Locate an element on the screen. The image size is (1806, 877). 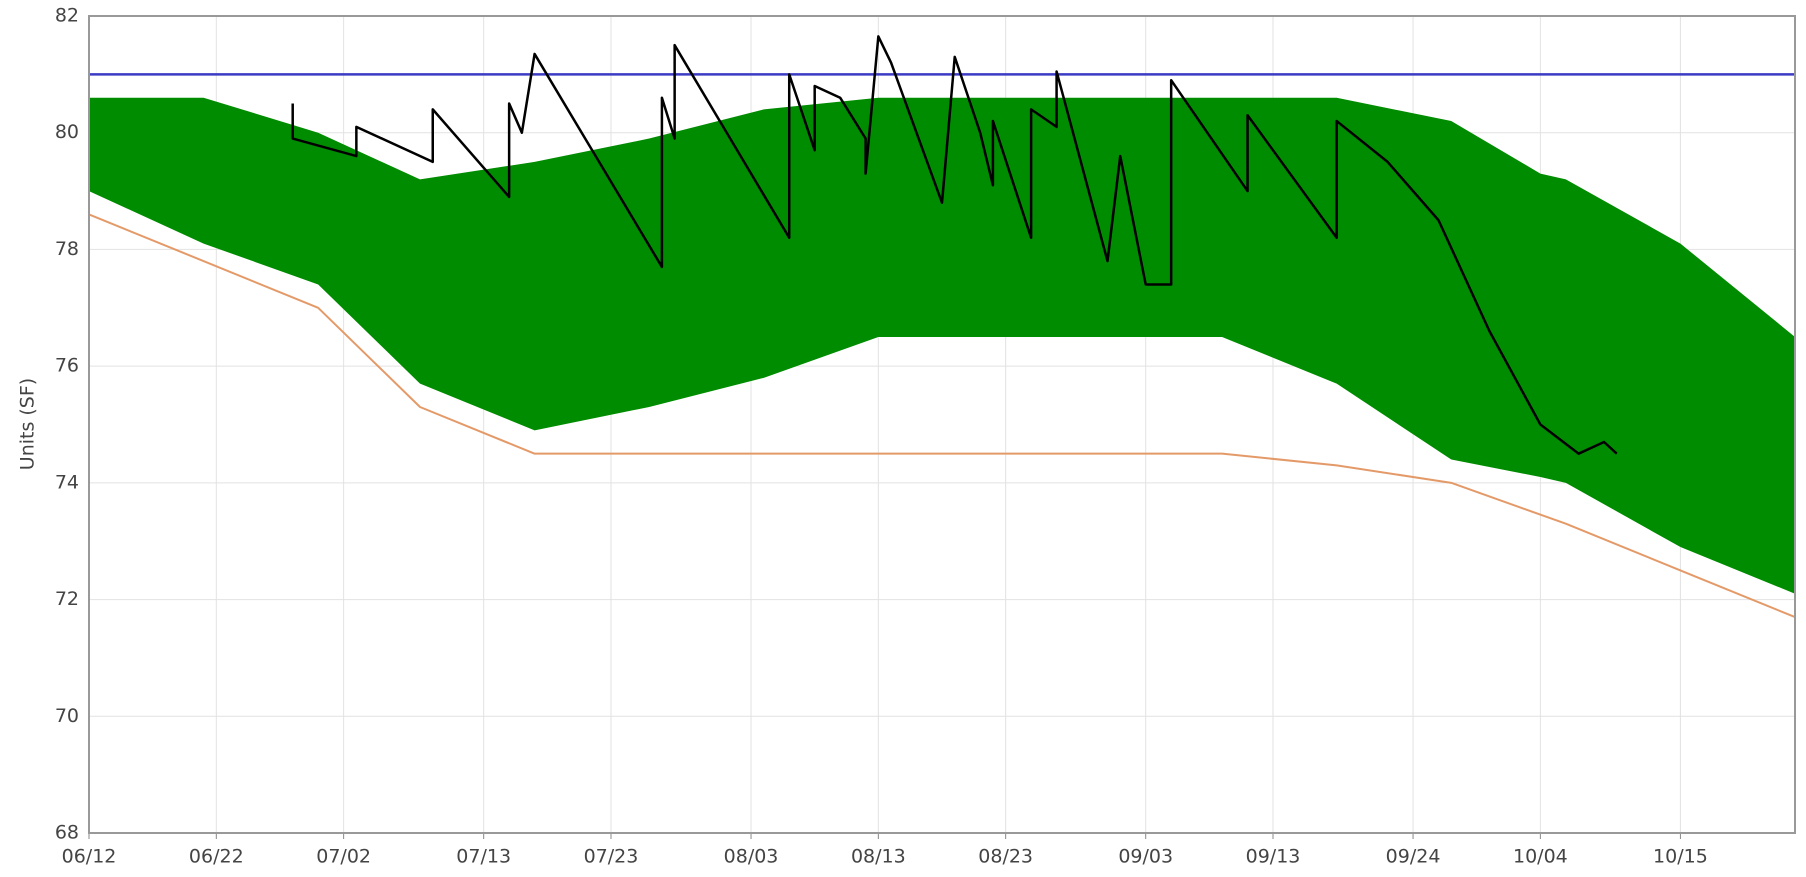
y-tick-label: 74 is located at coordinates (67, 482).